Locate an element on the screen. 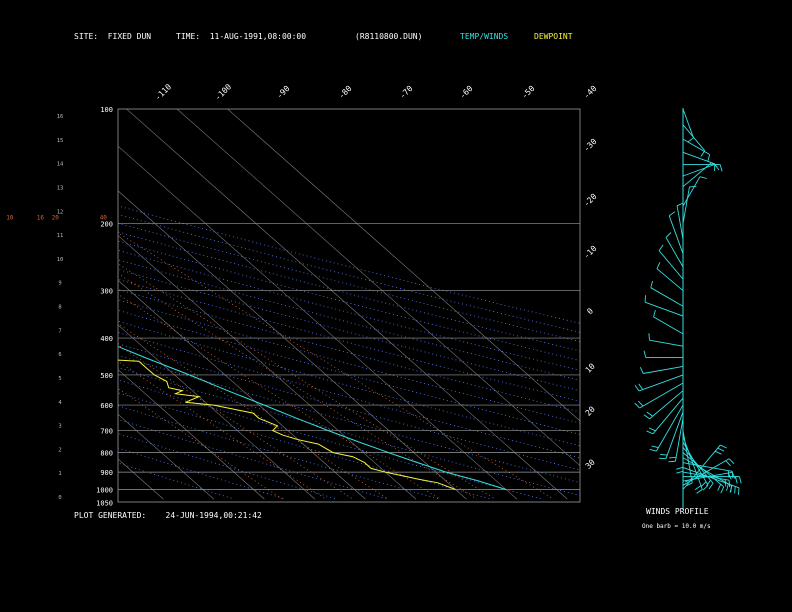 The image size is (792, 612). height-tick-label: 16 is located at coordinates (60, 117).